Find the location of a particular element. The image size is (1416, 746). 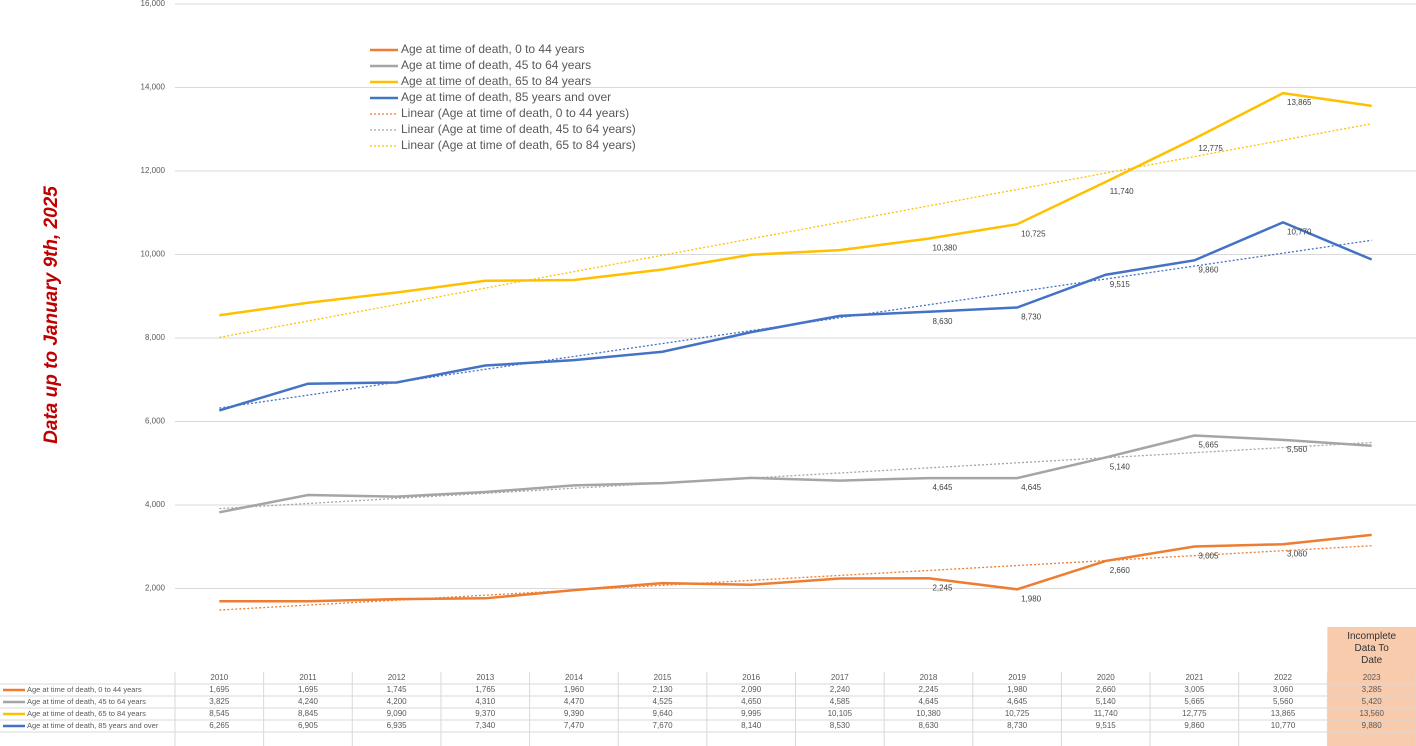

y-tick-label: 14,000 is located at coordinates (153, 87).